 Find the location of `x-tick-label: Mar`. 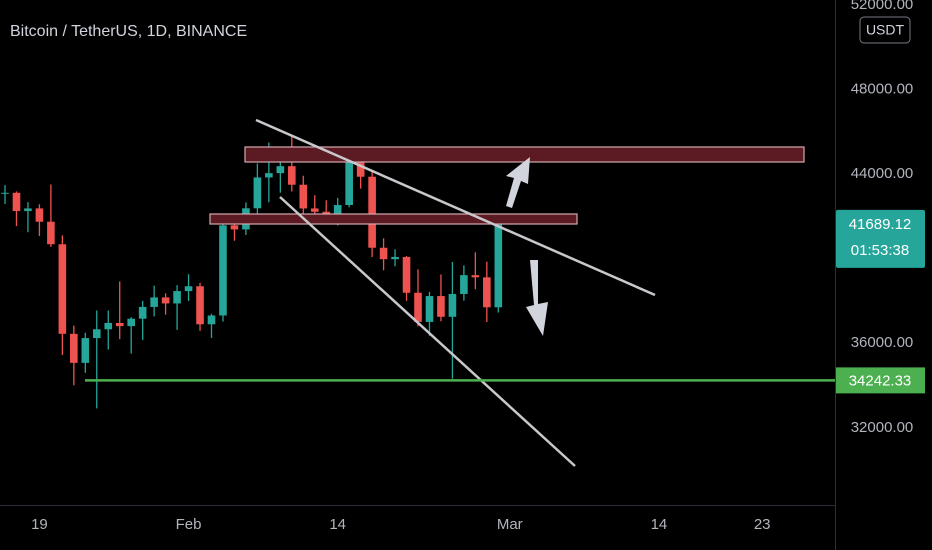

x-tick-label: Mar is located at coordinates (510, 524).